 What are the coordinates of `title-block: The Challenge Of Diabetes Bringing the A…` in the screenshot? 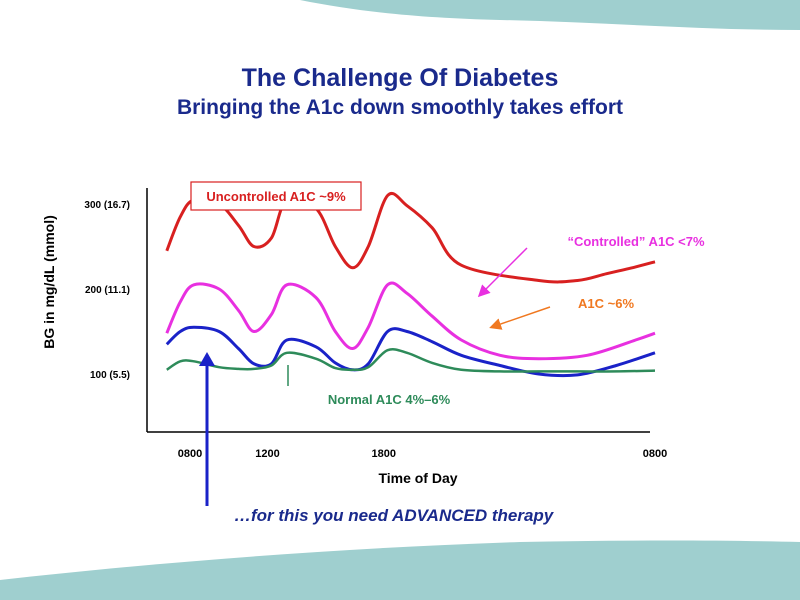 It's located at (400, 92).